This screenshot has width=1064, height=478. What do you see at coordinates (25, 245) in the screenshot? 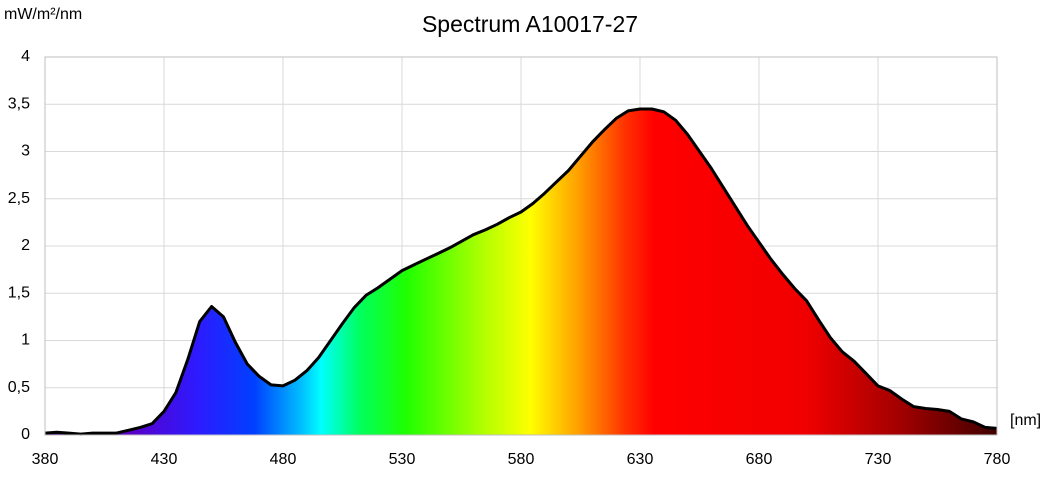
I see `y-tick-label: 2` at bounding box center [25, 245].